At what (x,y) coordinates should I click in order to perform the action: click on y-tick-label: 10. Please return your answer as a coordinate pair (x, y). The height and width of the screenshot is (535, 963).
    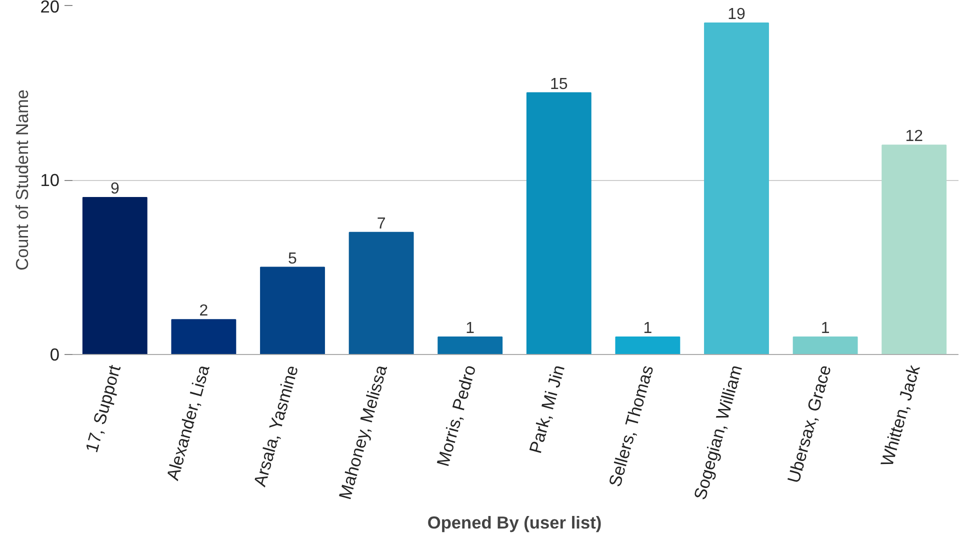
    Looking at the image, I should click on (50, 180).